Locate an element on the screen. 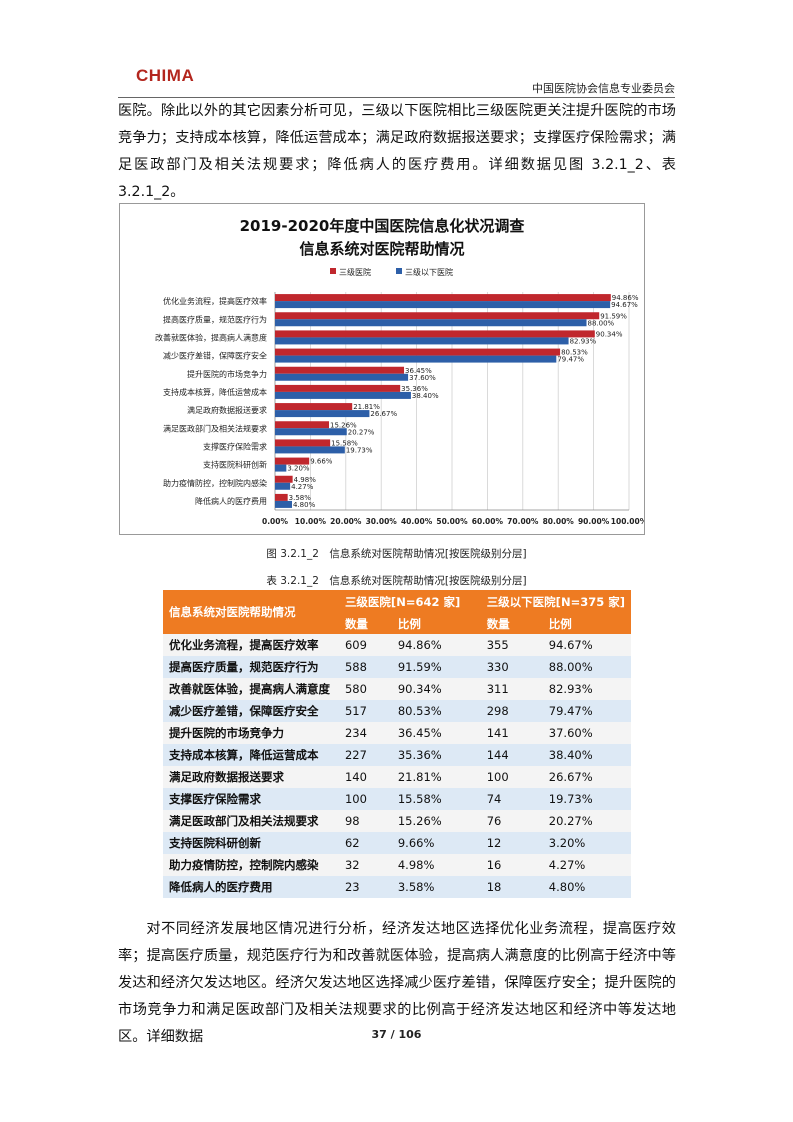 The width and height of the screenshot is (793, 1122). table-row: 助力疫情防控，控制院内感染 32 4.98% 16 4.27% is located at coordinates (397, 865).